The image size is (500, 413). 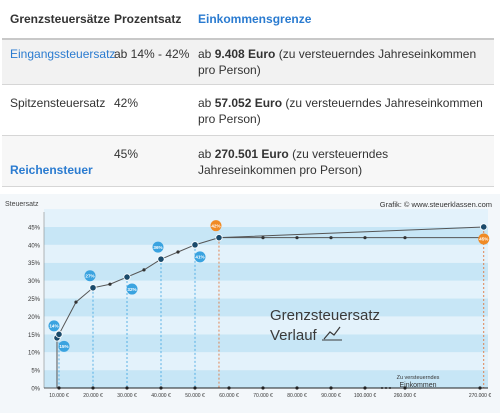 What do you see at coordinates (152, 54) in the screenshot?
I see `row-rate: ab 14% - 42%` at bounding box center [152, 54].